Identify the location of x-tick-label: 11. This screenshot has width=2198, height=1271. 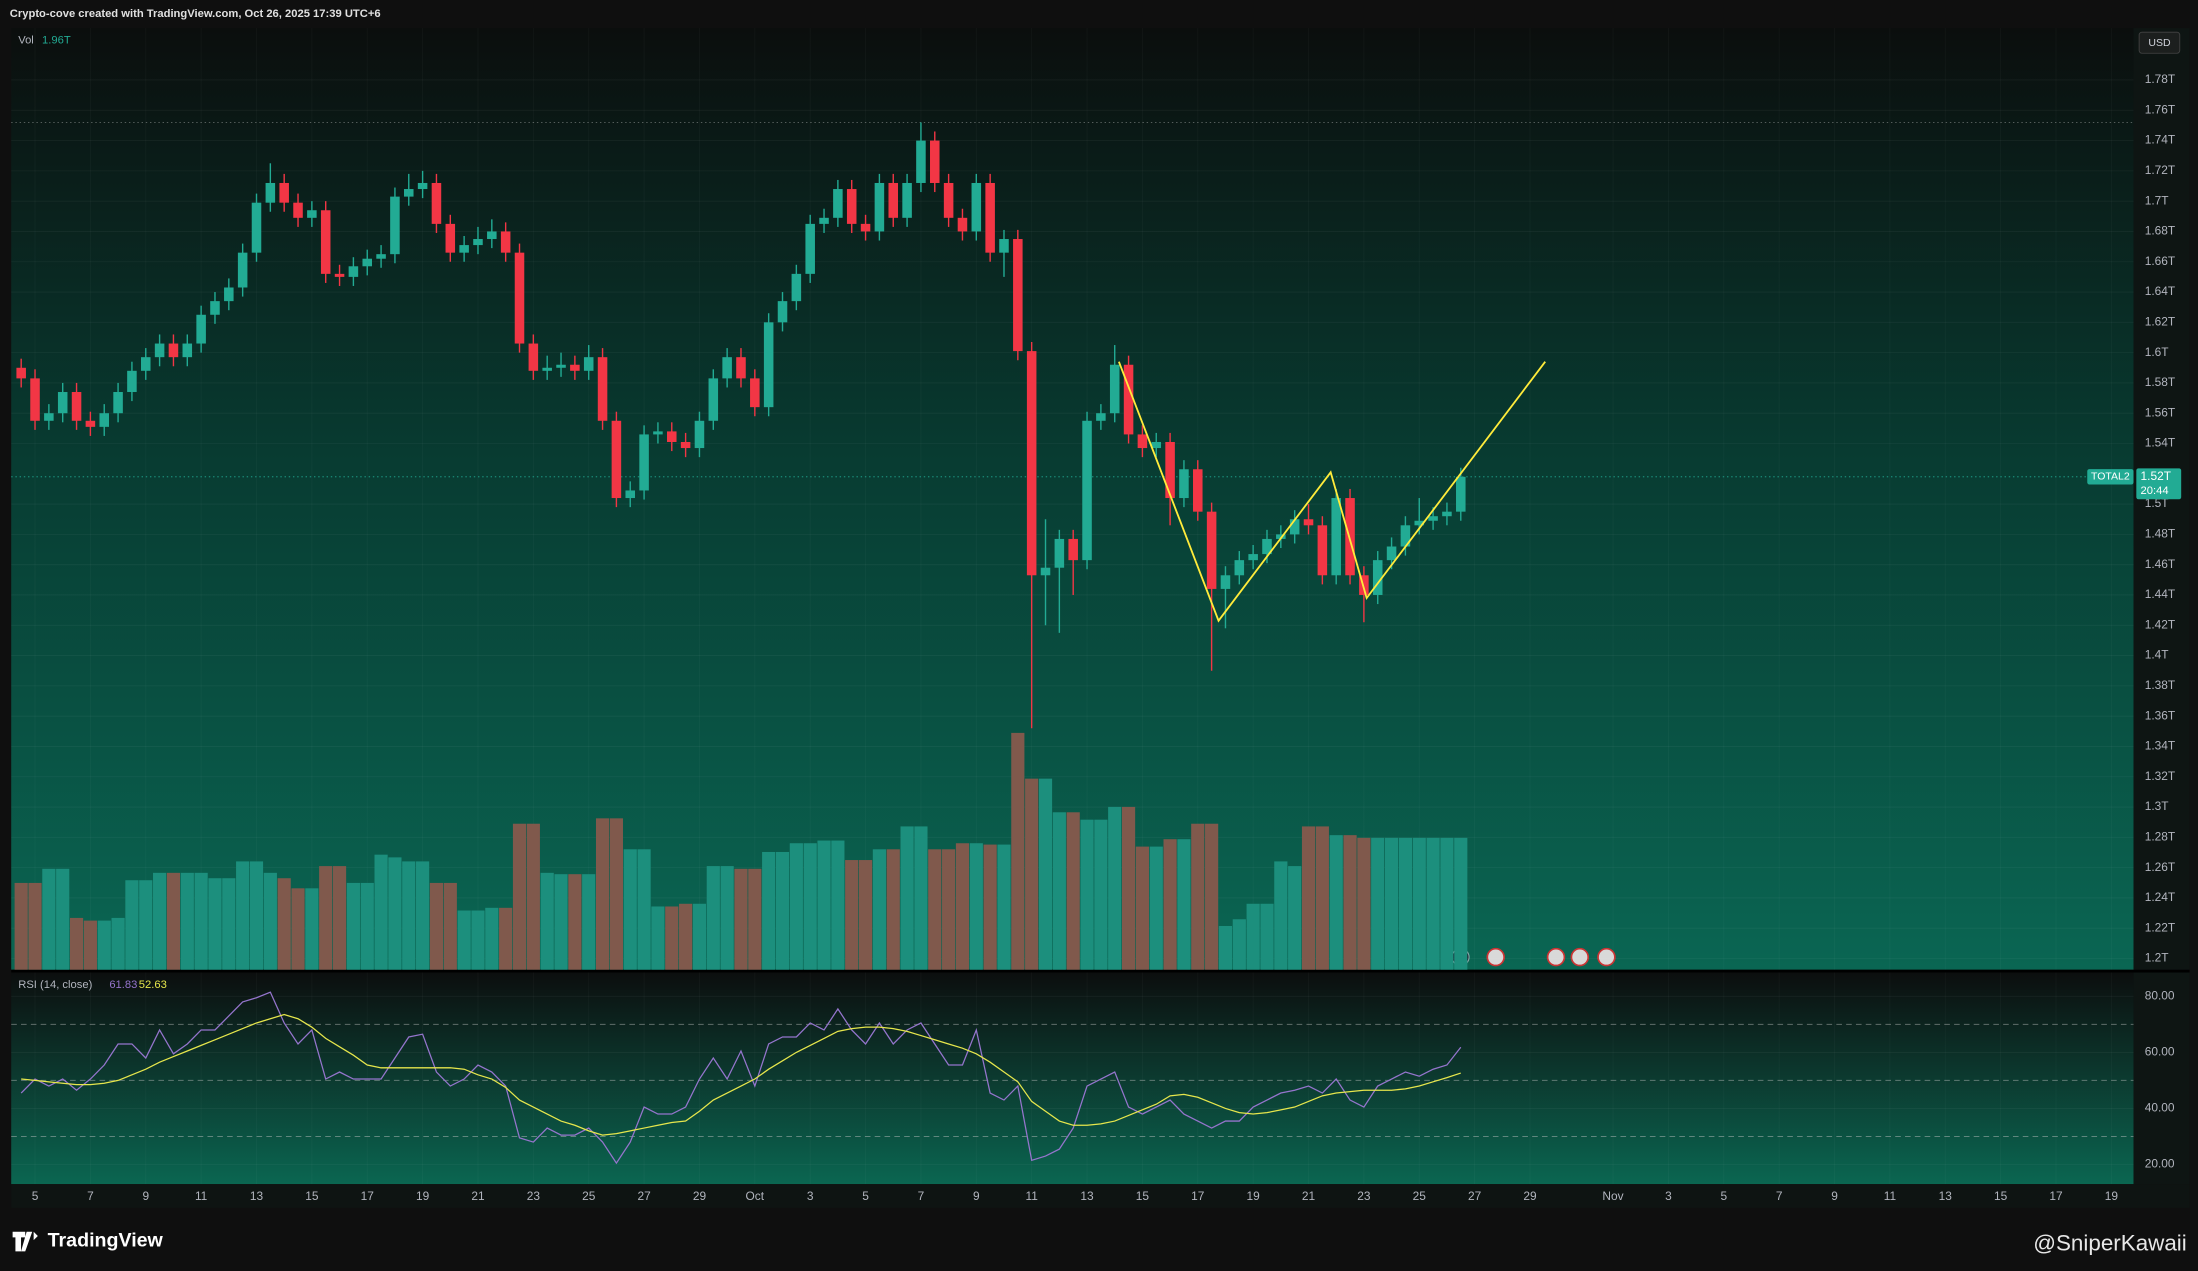
(201, 1196).